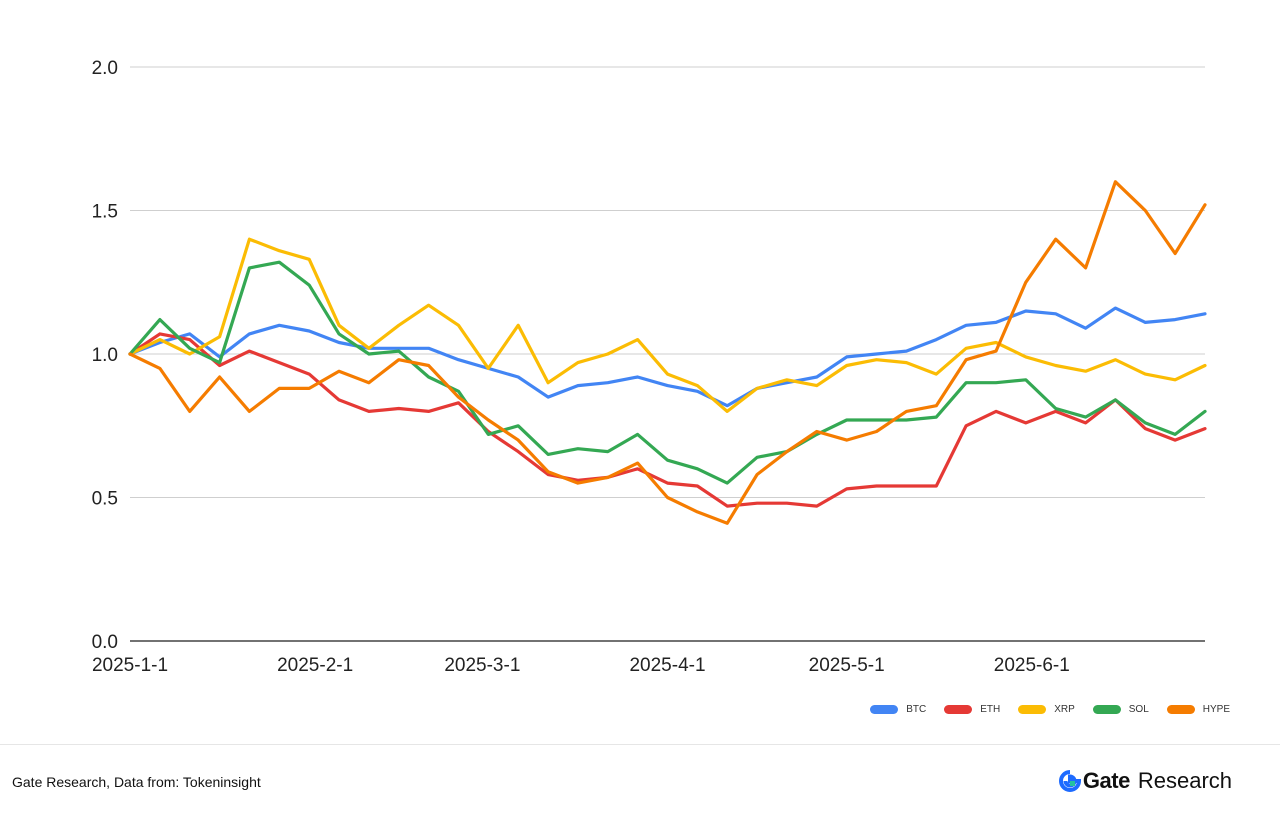 The height and width of the screenshot is (821, 1280). What do you see at coordinates (640, 744) in the screenshot?
I see `footer-divider` at bounding box center [640, 744].